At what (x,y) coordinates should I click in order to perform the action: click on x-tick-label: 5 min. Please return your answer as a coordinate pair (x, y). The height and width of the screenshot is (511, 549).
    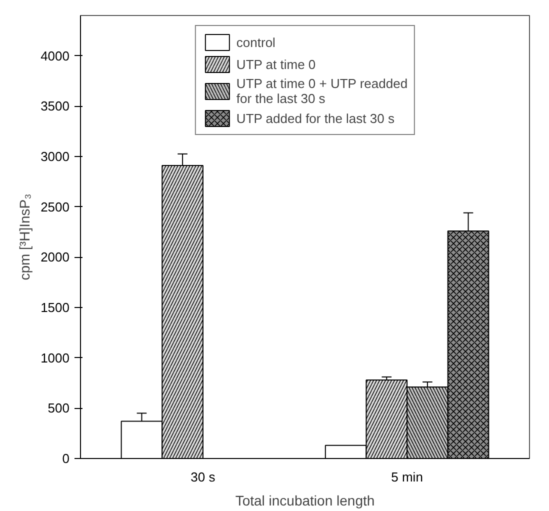
    Looking at the image, I should click on (407, 477).